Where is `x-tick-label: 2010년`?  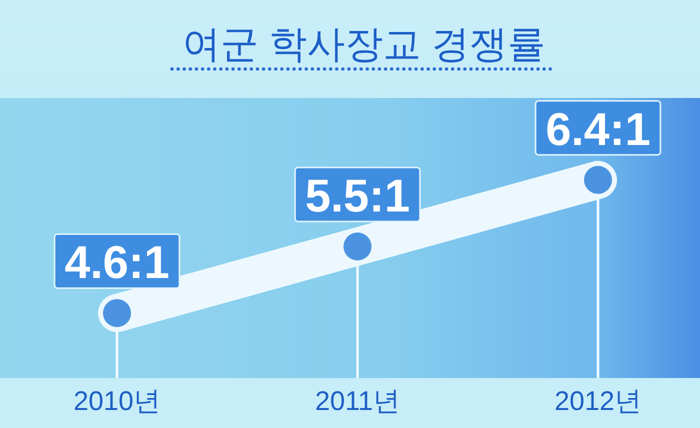 x-tick-label: 2010년 is located at coordinates (117, 401).